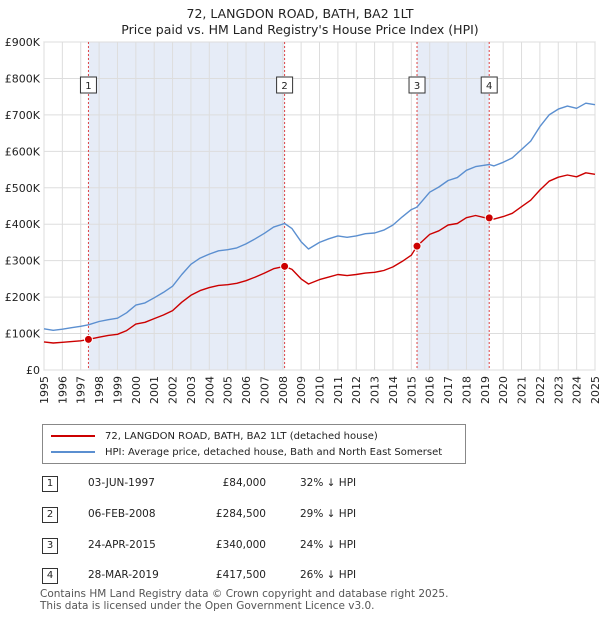 Image resolution: width=600 pixels, height=620 pixels. What do you see at coordinates (594, 390) in the screenshot?
I see `x-tick-label: 2025` at bounding box center [594, 390].